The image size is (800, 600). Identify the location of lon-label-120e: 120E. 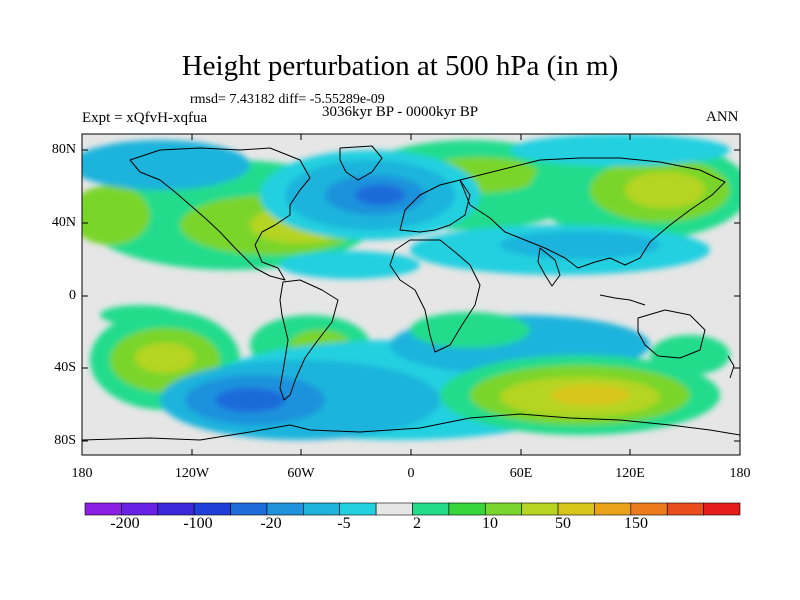
(630, 473).